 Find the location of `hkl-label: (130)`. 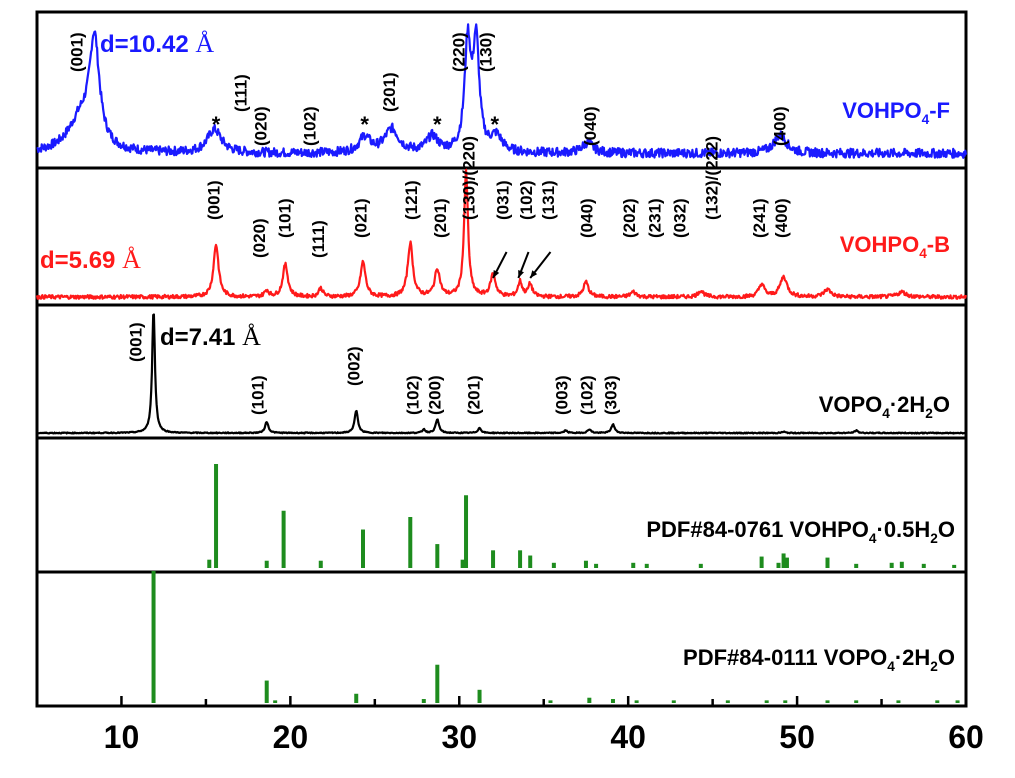

hkl-label: (130) is located at coordinates (485, 52).